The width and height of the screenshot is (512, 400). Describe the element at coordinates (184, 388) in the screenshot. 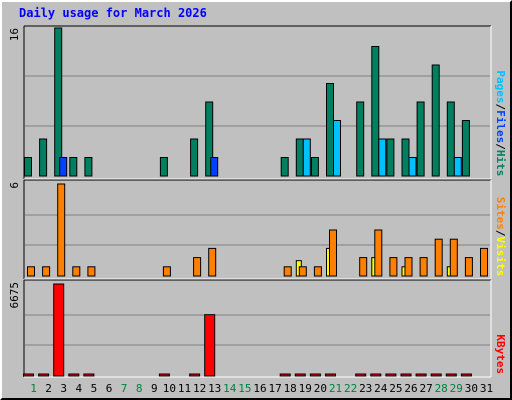

I see `x-tick-label-11: 11` at that location.